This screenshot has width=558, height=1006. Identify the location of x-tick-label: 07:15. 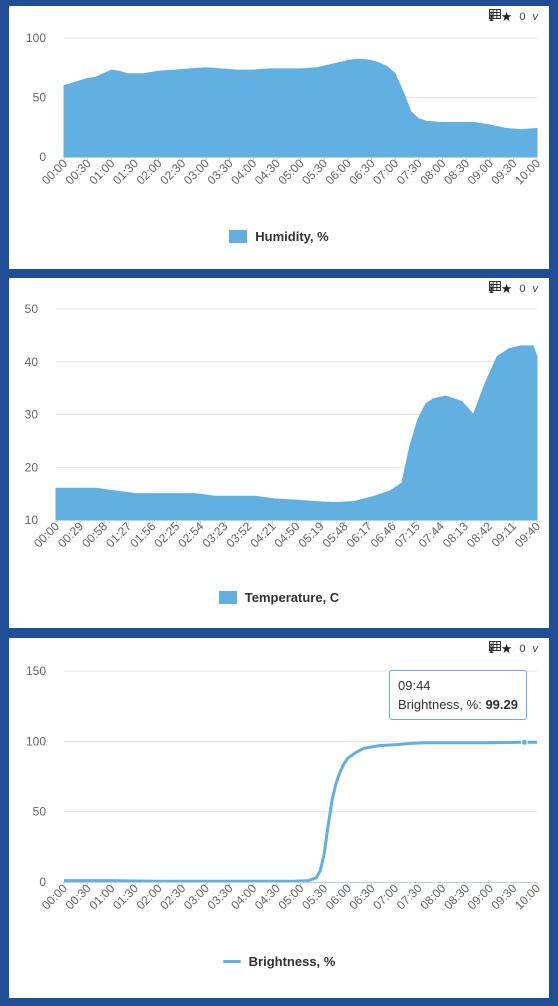
(407, 534).